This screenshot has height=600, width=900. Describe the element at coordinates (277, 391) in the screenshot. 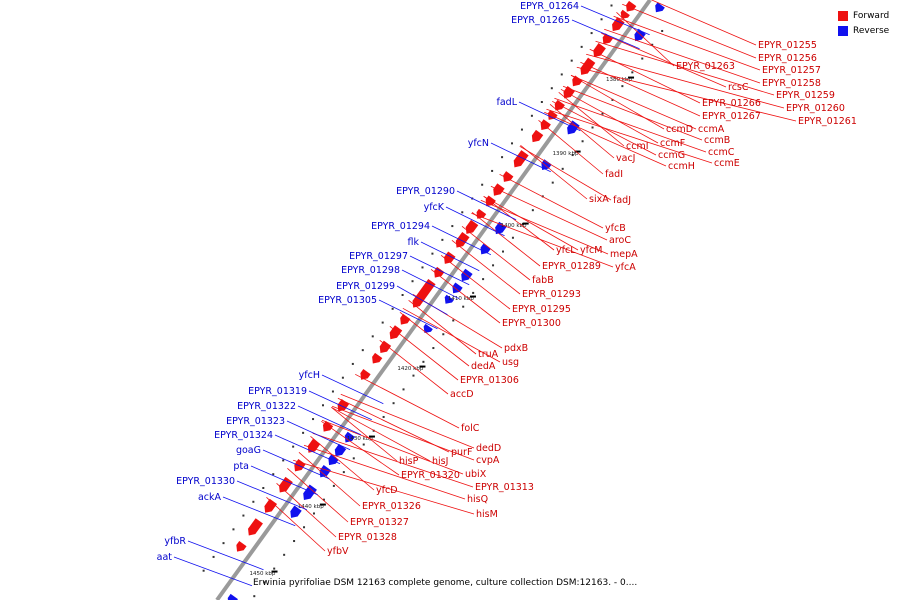

I see `reverse-label-epyr-01319: EPYR_01319` at that location.